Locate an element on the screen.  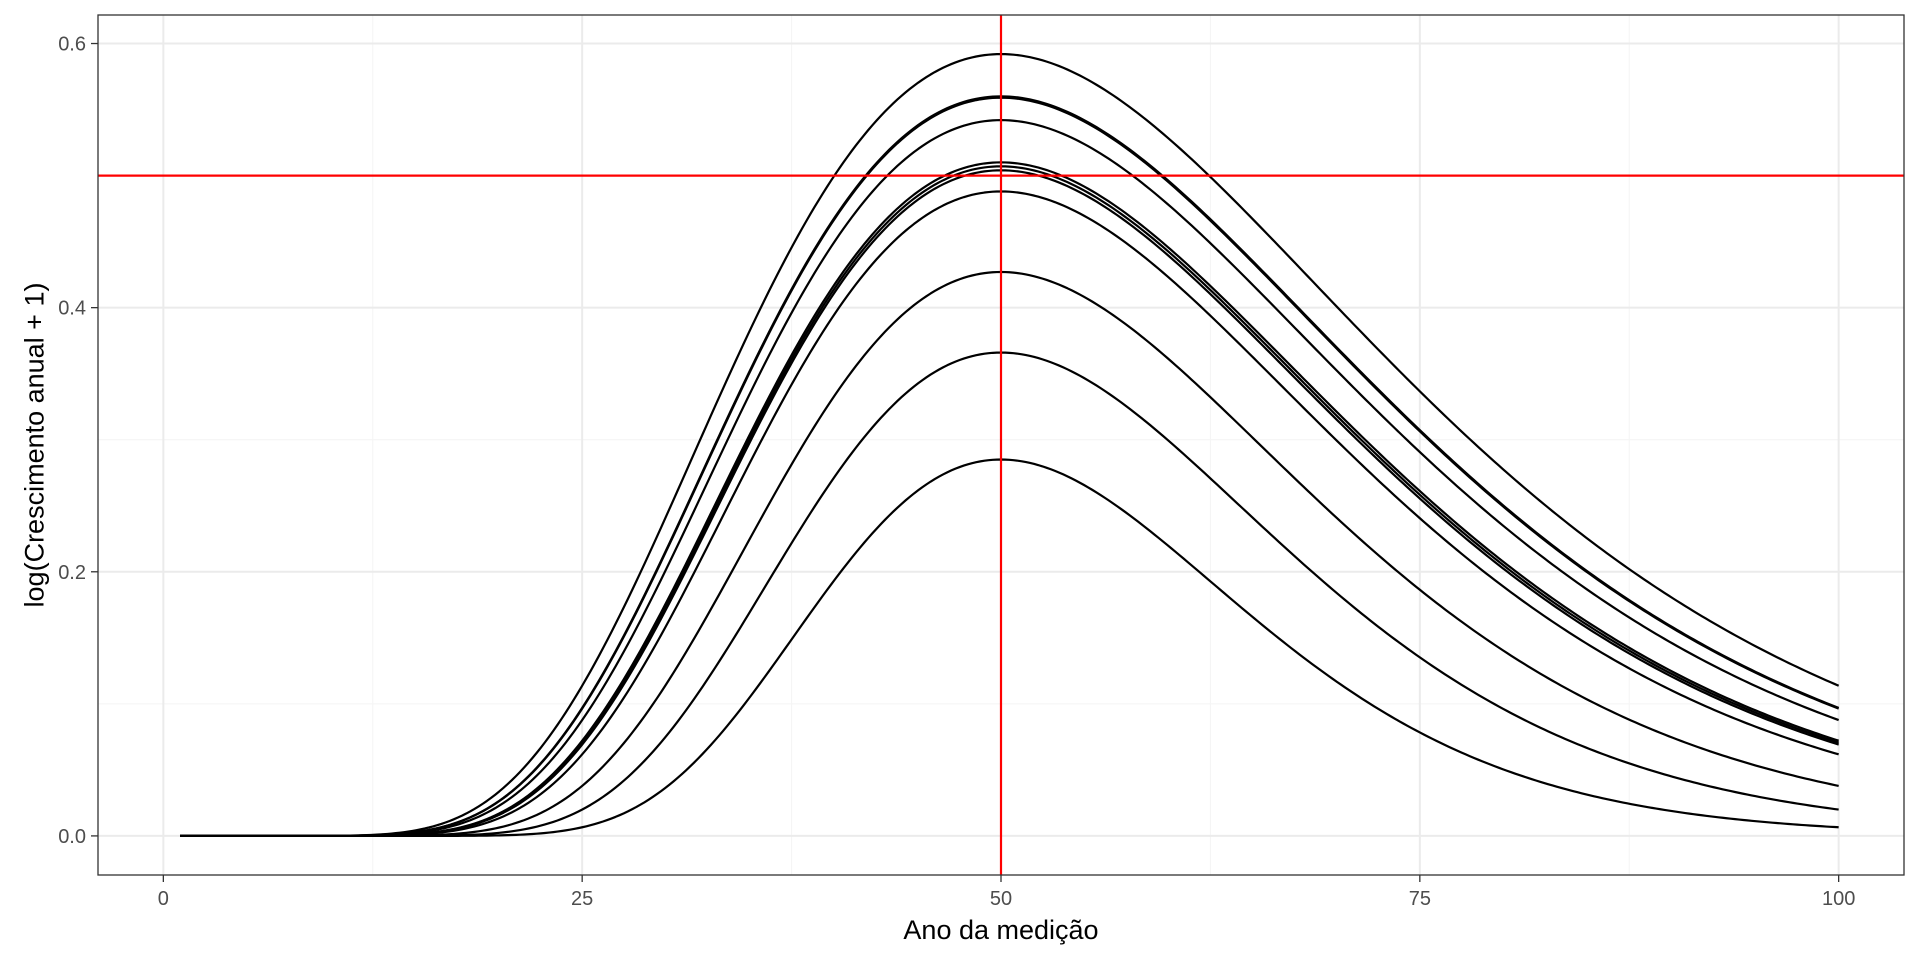
y-tick-label: 0.4 is located at coordinates (72, 309).